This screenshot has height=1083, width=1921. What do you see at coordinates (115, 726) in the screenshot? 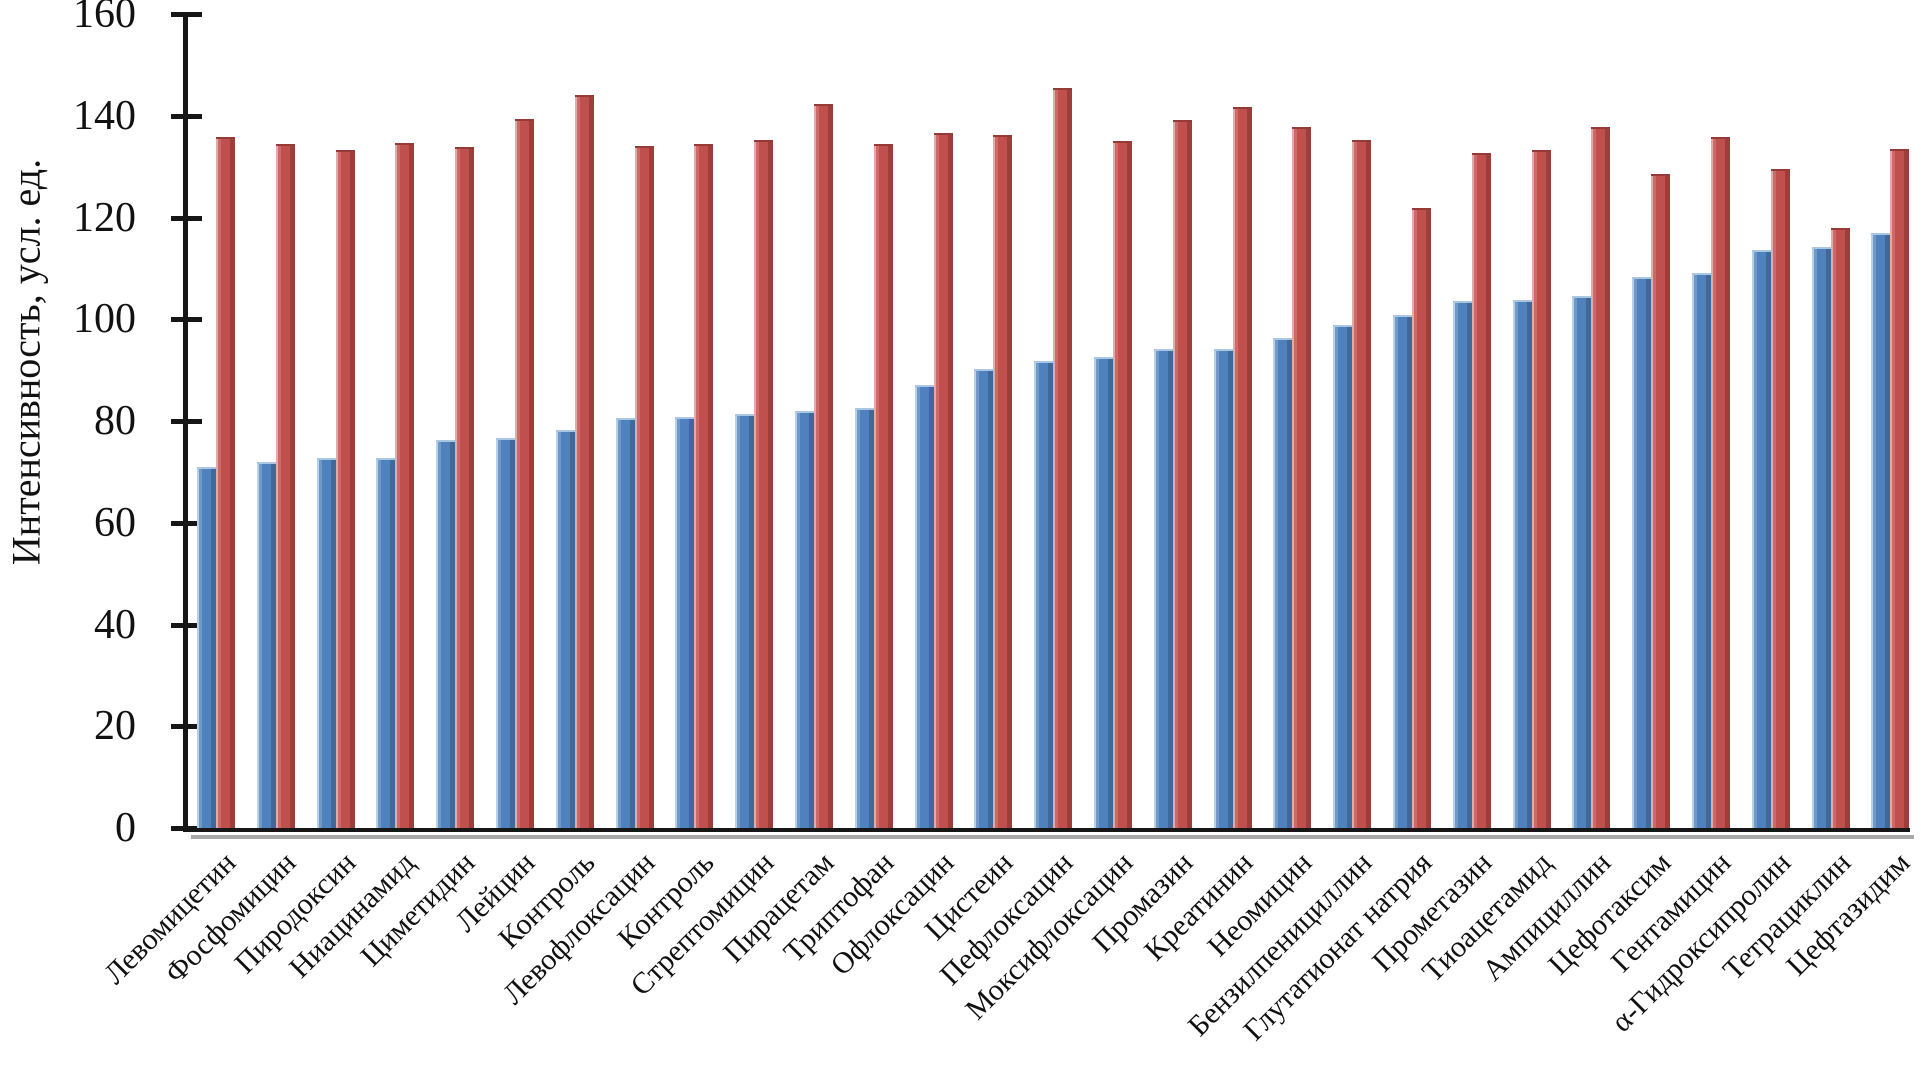
I see `y-tick-label: 20` at bounding box center [115, 726].